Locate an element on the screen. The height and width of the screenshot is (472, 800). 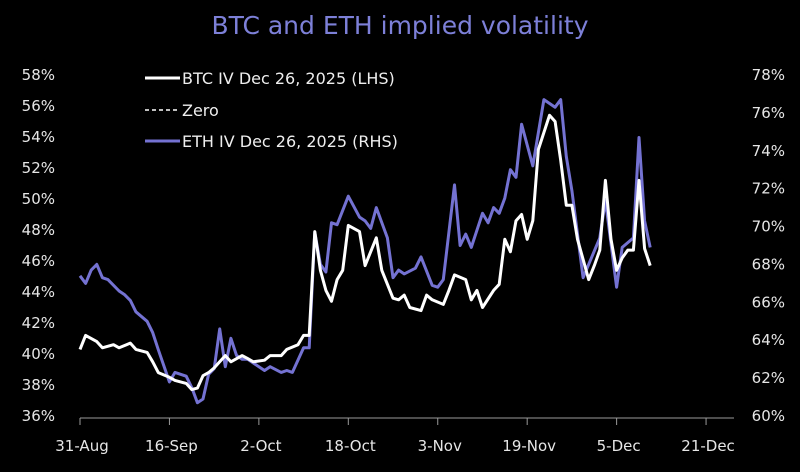
x-tick-label: 2-Oct is located at coordinates (260, 446).